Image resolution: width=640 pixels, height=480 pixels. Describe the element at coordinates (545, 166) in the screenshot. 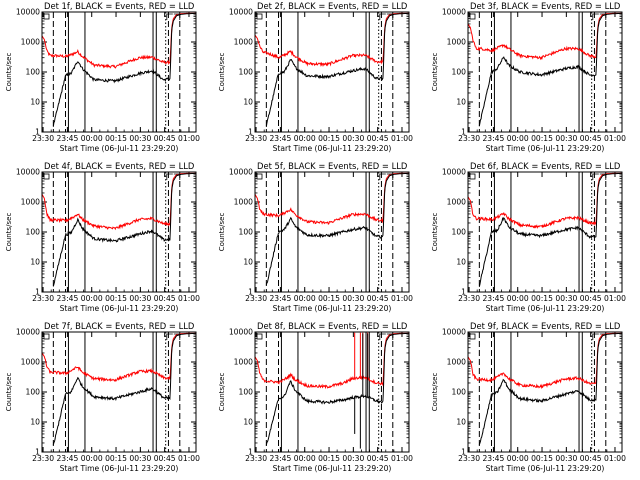

I see `panel-title: Det 6f, BLACK = Events, RED = LLD` at that location.